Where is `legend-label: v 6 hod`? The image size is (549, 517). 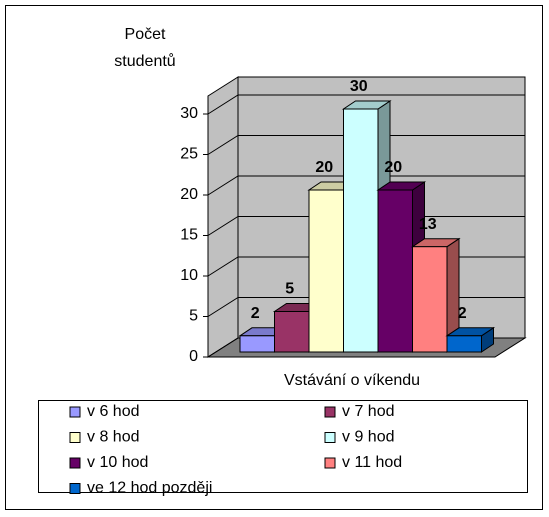
legend-label: v 6 hod is located at coordinates (113, 411).